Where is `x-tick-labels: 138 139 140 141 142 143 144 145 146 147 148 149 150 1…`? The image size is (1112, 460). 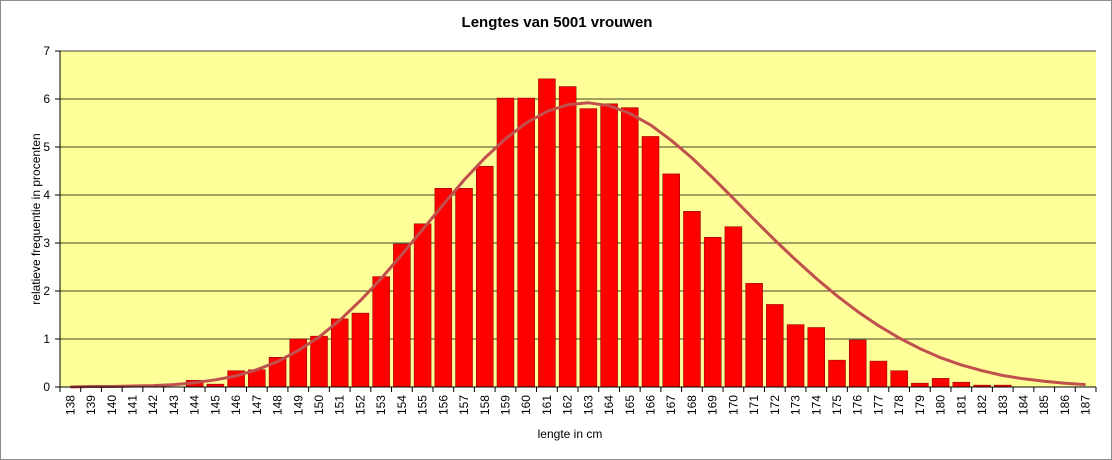 x-tick-labels: 138 139 140 141 142 143 144 145 146 147 148 149 150 1… is located at coordinates (577, 405).